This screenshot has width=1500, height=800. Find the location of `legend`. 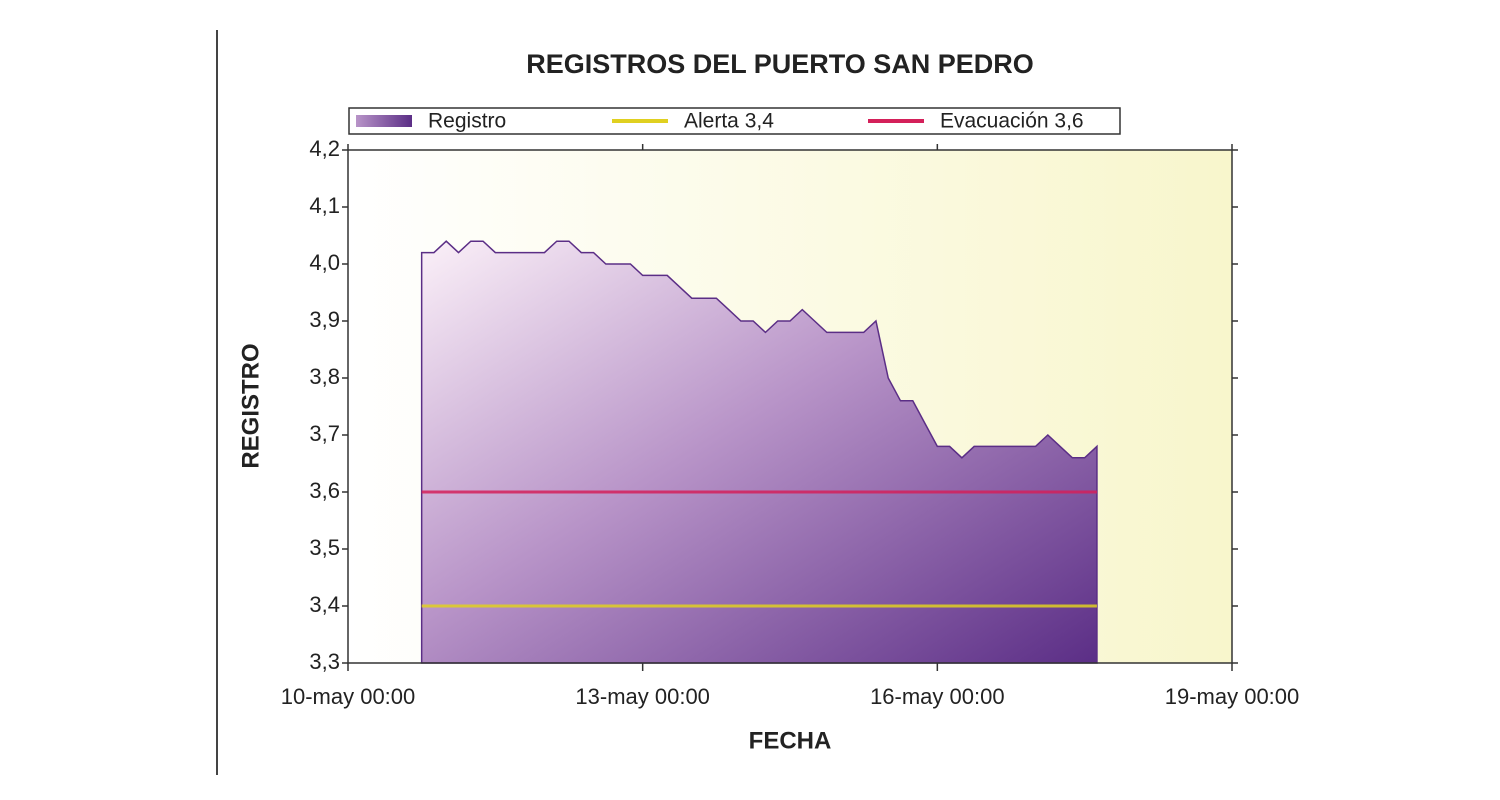

legend is located at coordinates (734, 121).